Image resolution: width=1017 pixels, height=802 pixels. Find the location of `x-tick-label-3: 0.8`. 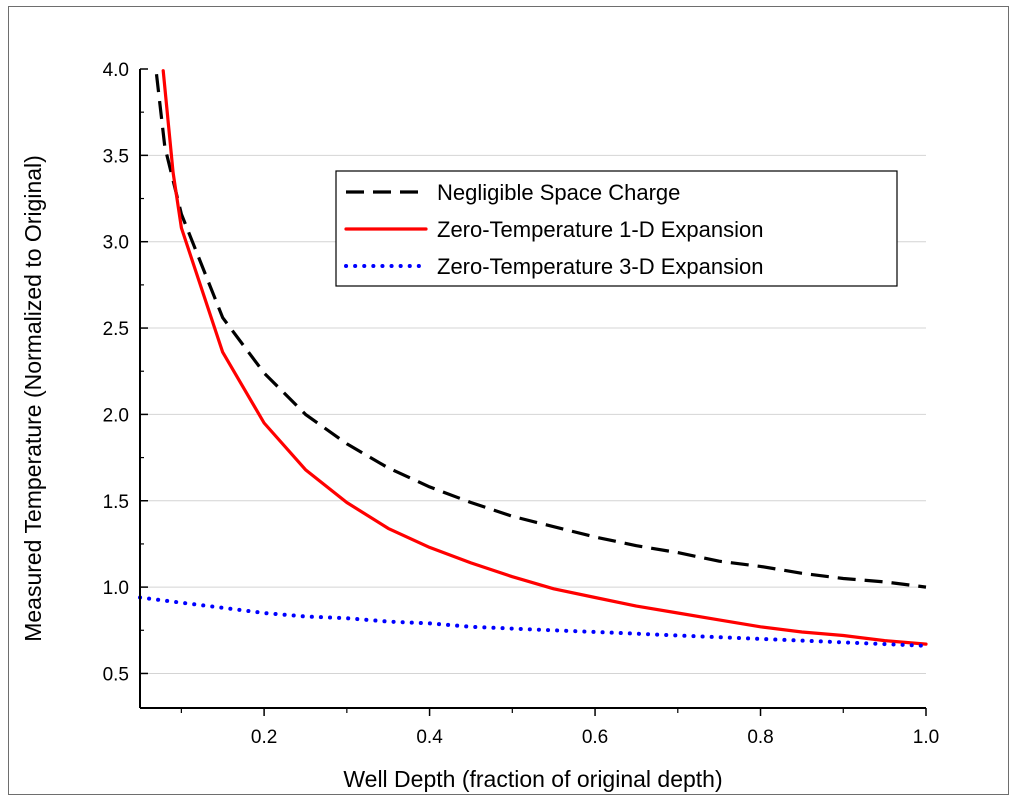

x-tick-label-3: 0.8 is located at coordinates (760, 737).